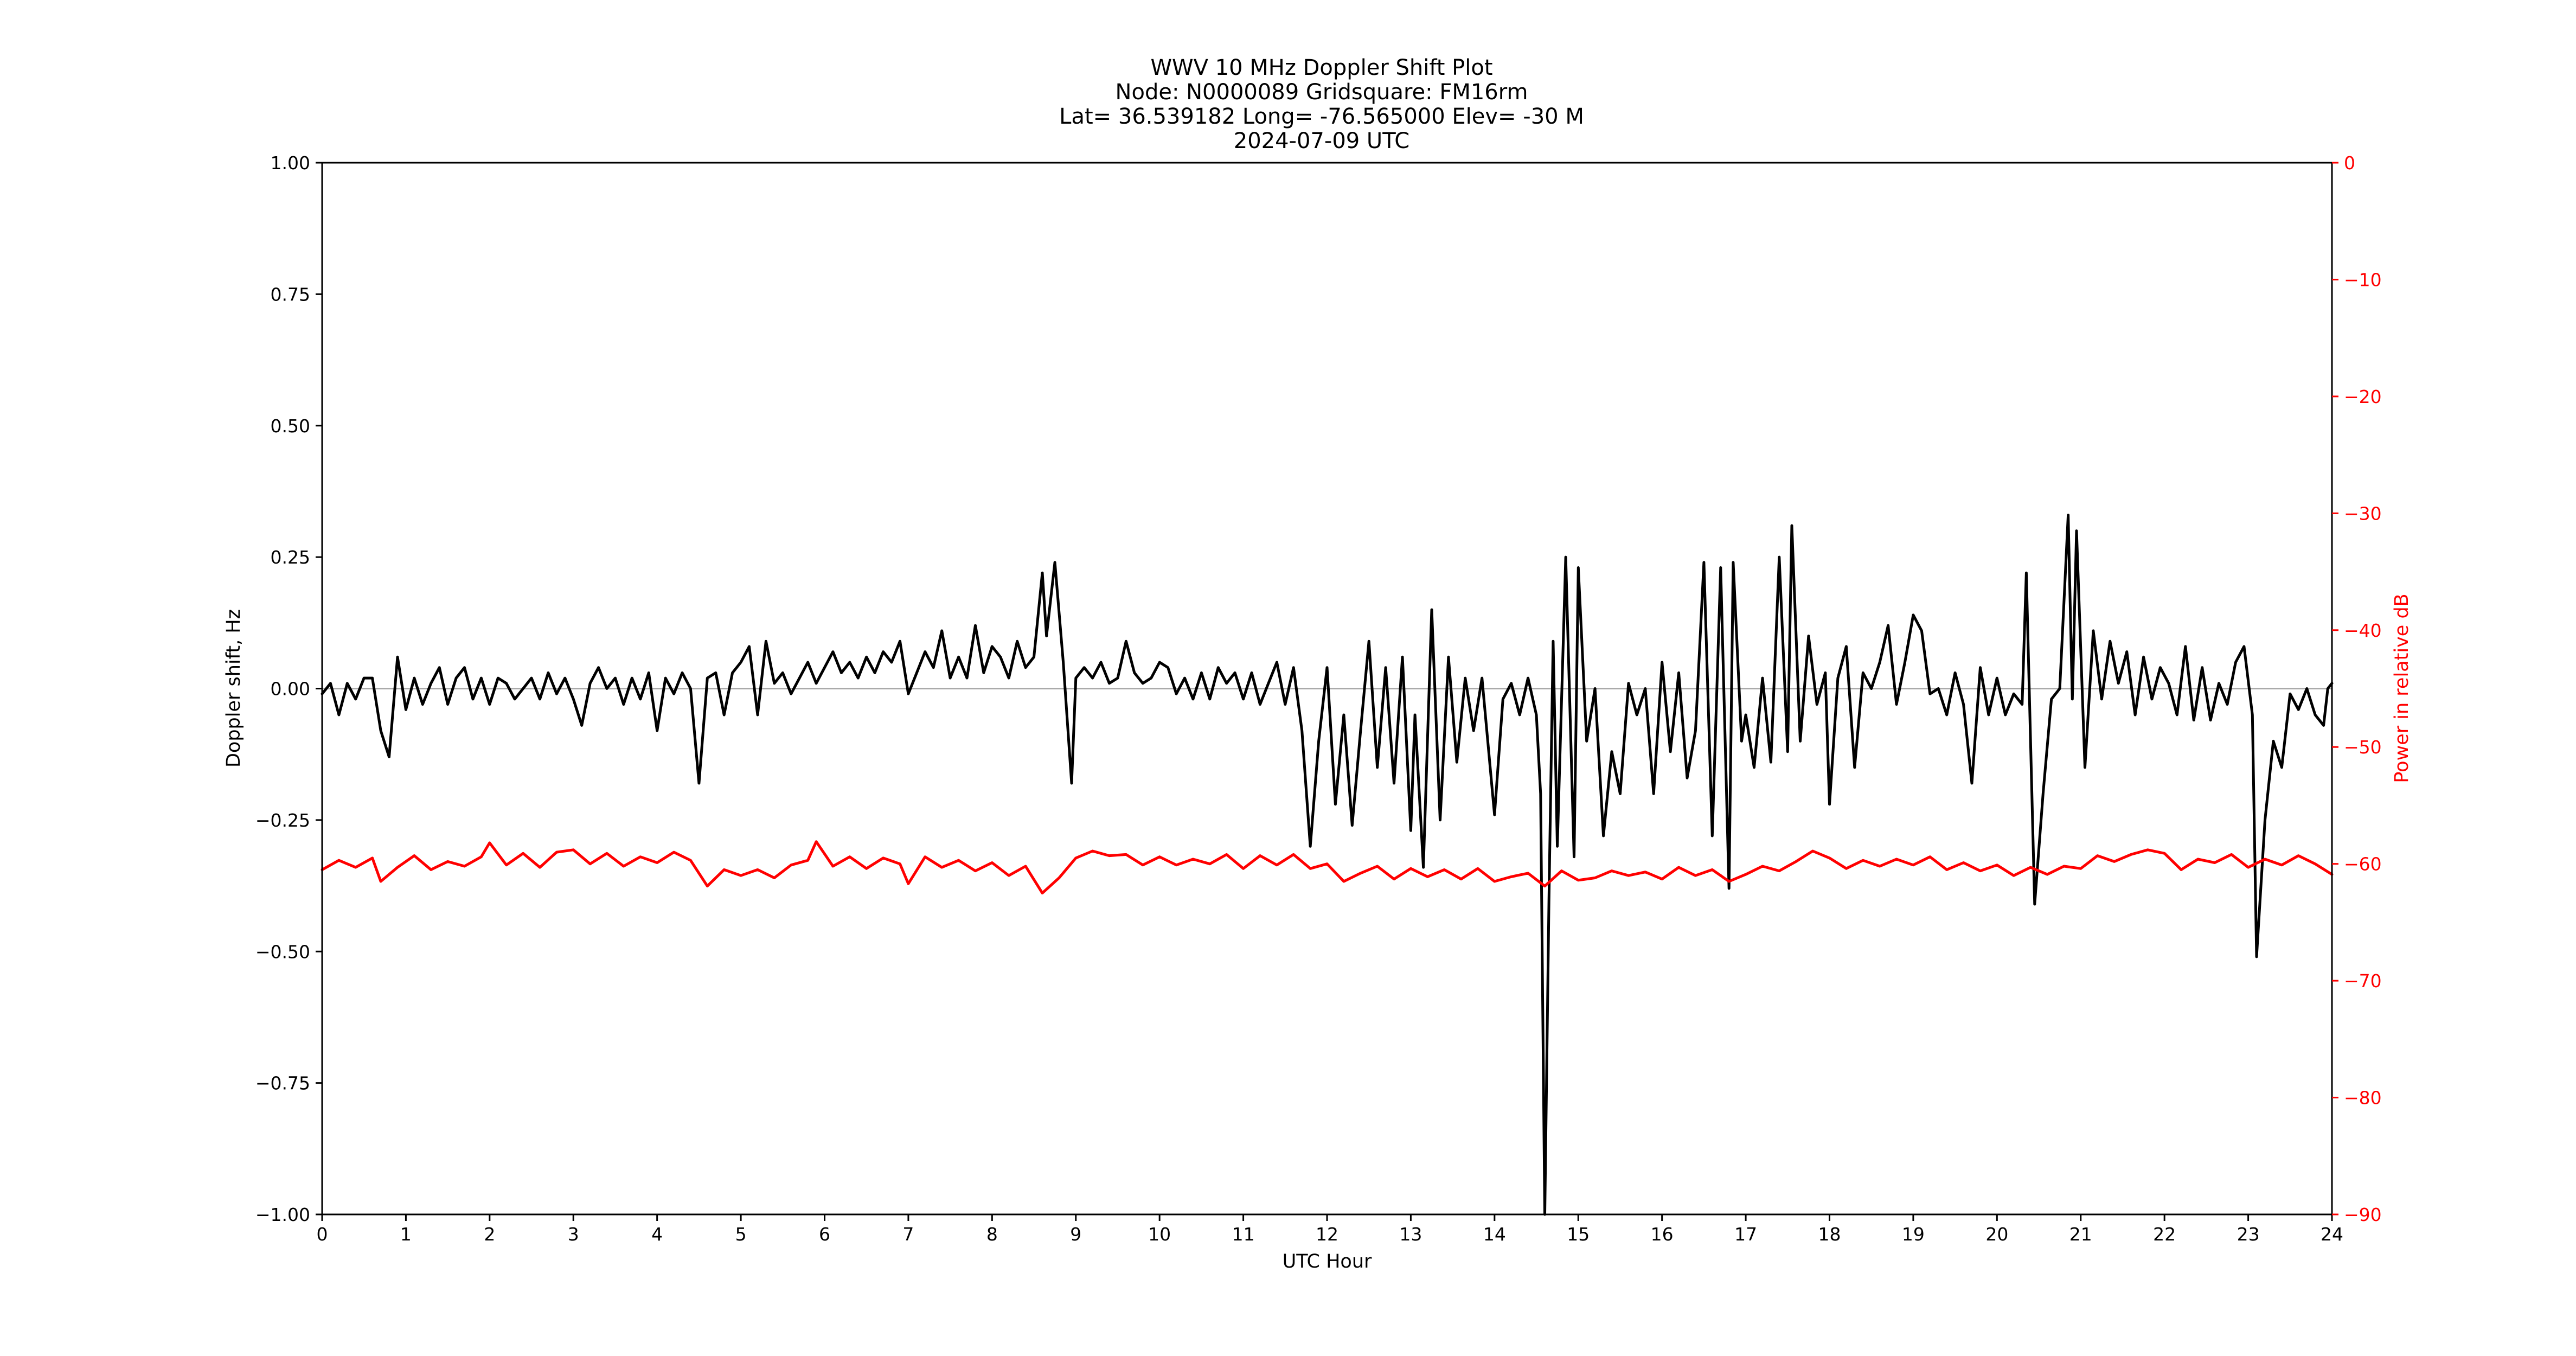 The width and height of the screenshot is (2576, 1356). I want to click on x-tick-label: 23, so click(2248, 1234).